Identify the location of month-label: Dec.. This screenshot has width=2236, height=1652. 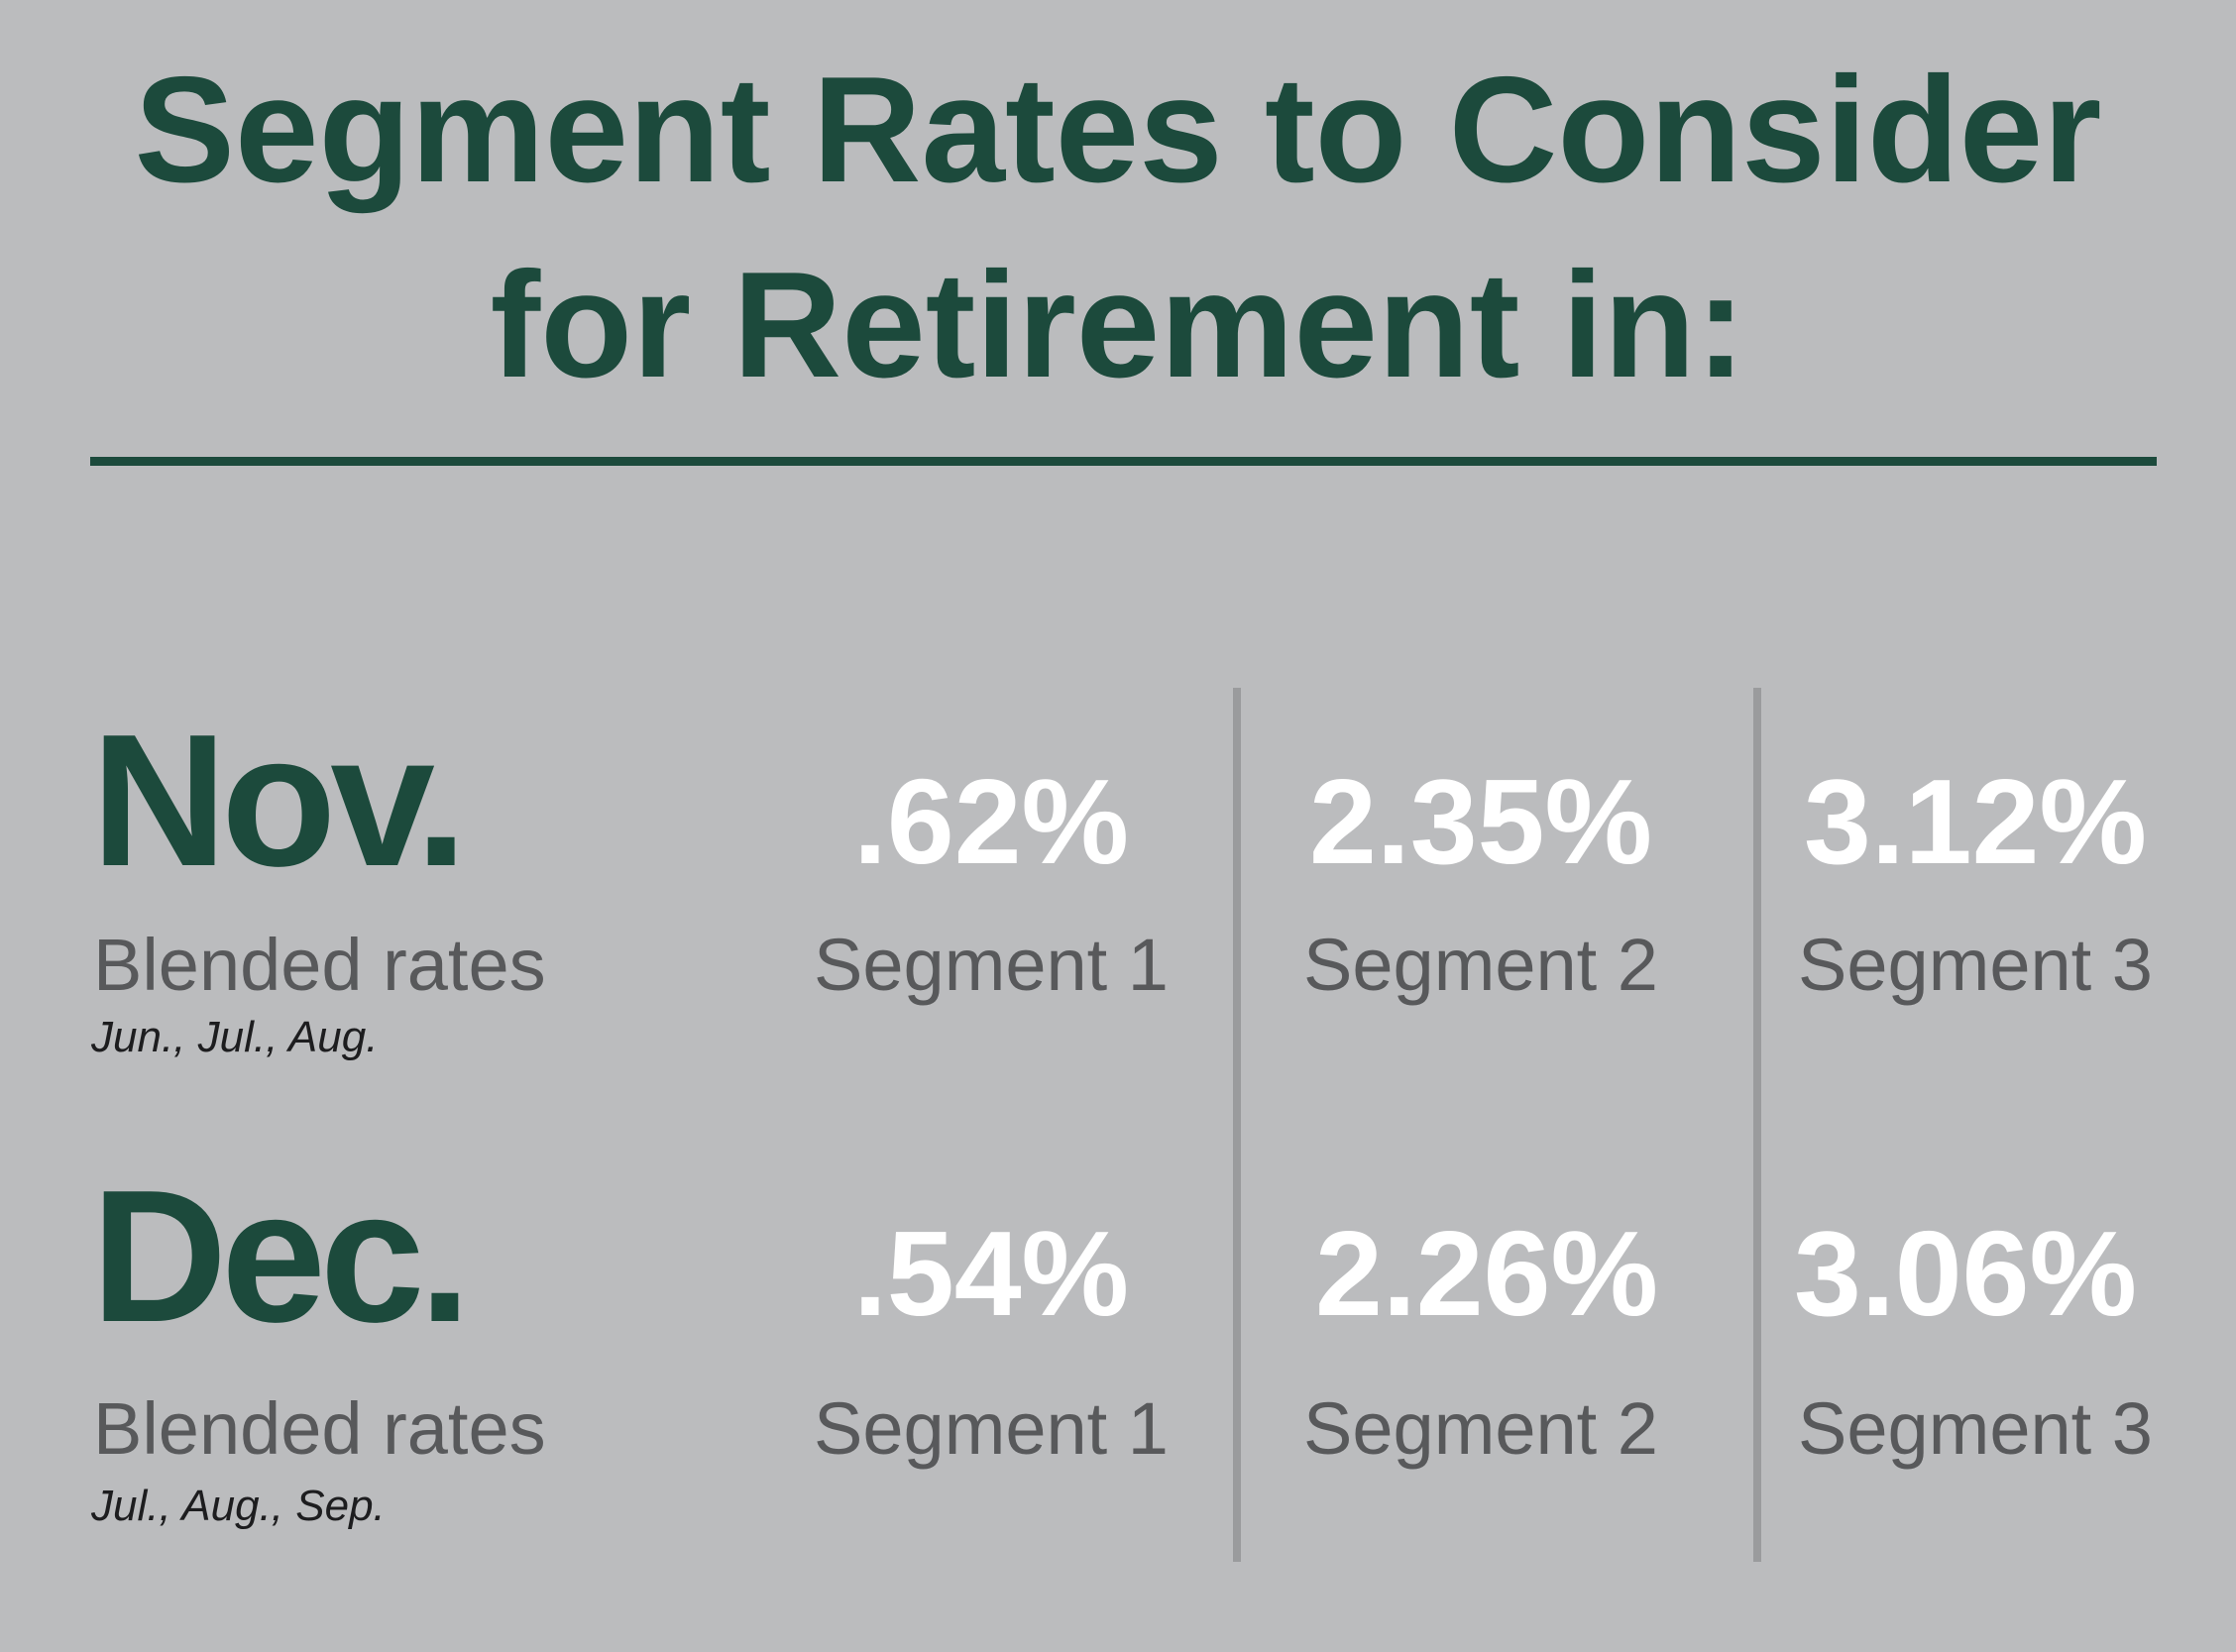
(281, 1257).